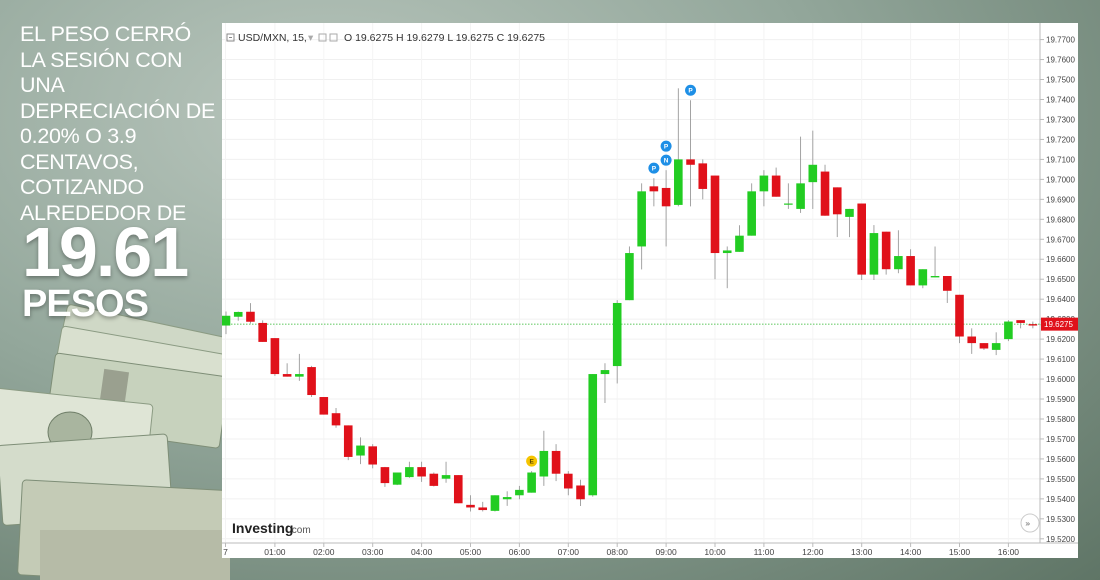 Image resolution: width=1100 pixels, height=580 pixels. What do you see at coordinates (1030, 523) in the screenshot?
I see `double-chevron-right-icon: »` at bounding box center [1030, 523].